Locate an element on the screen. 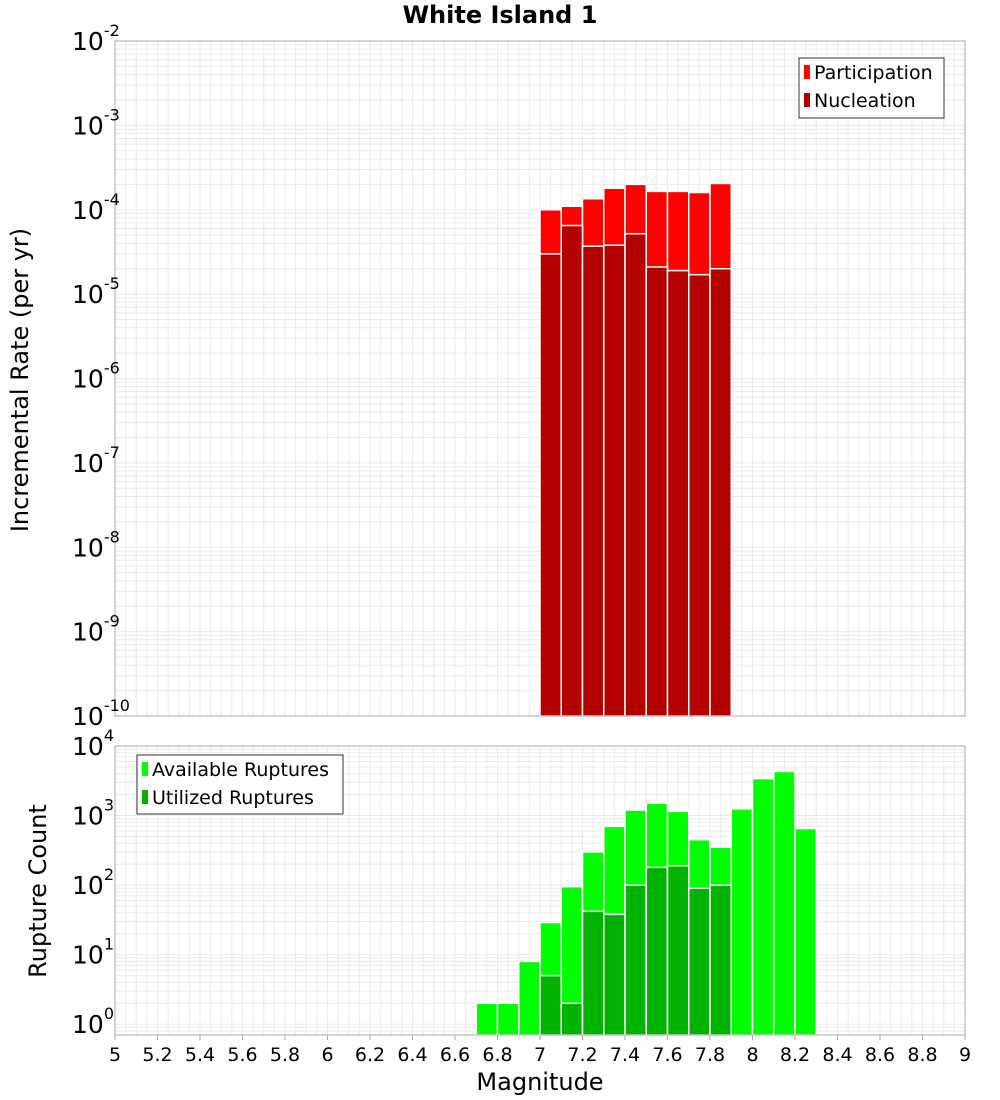  count-y-tick-label: 10⁰ is located at coordinates (93, 1021).